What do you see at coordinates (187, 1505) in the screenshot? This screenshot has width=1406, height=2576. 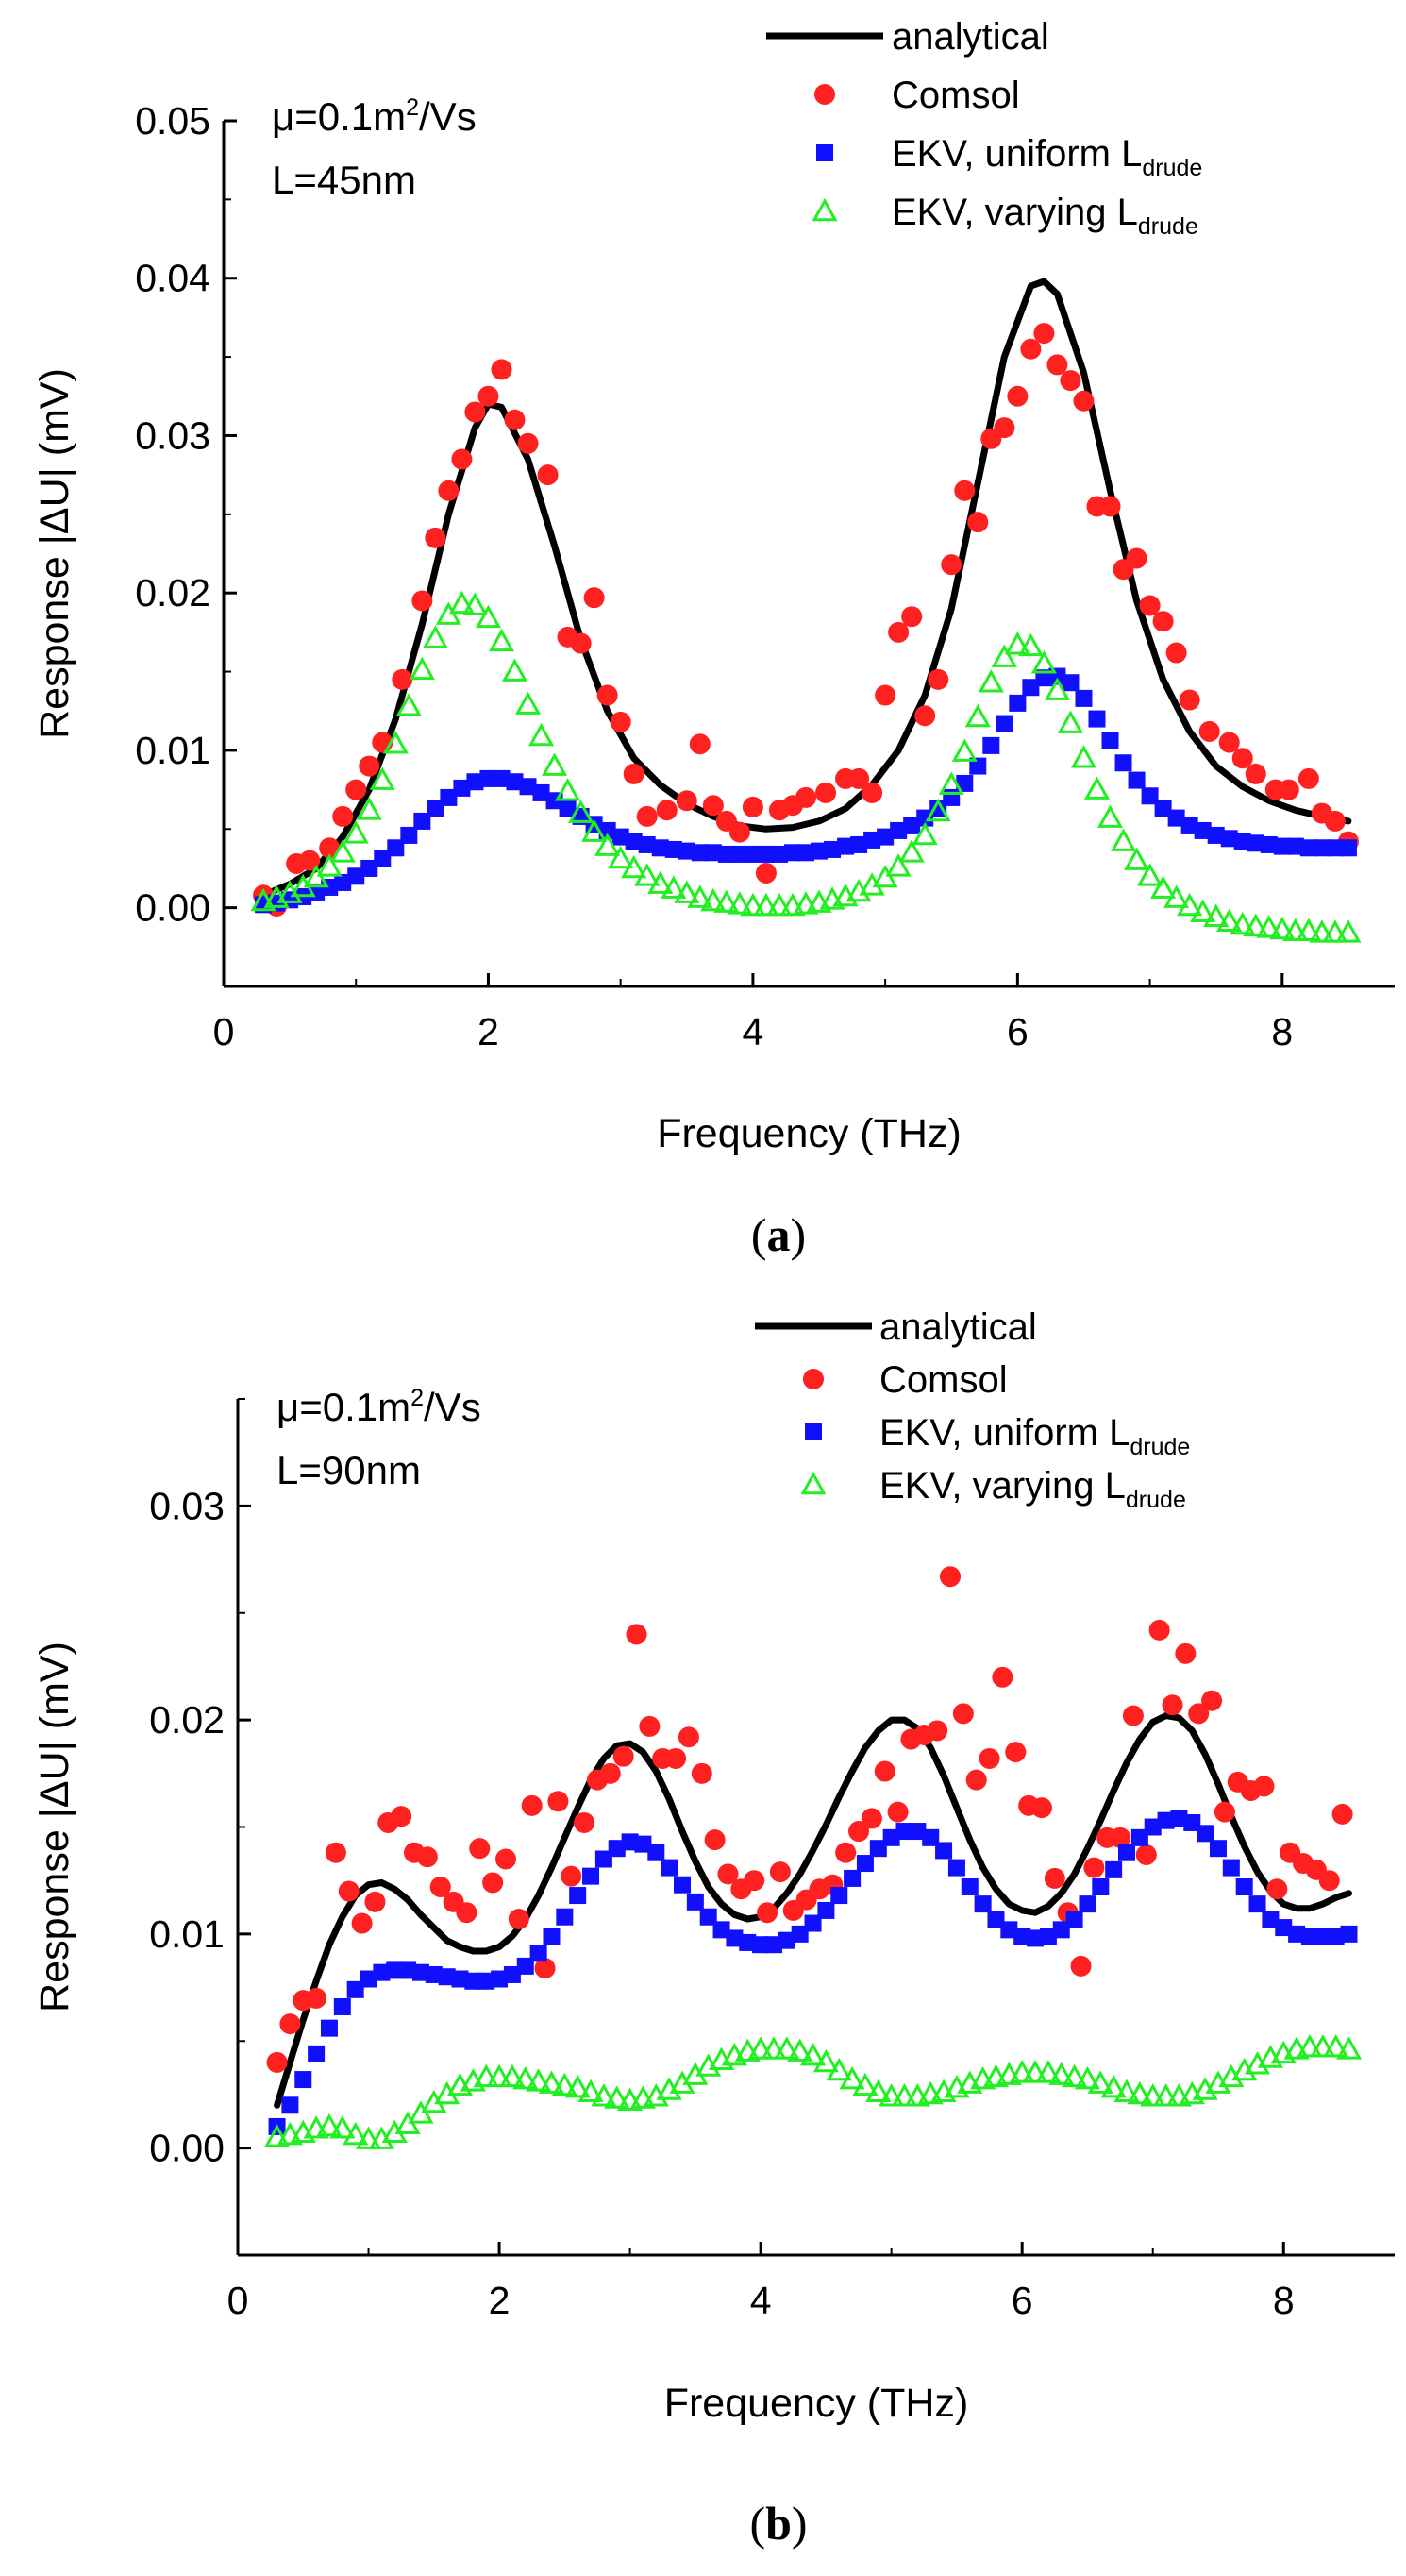 I see `y-tick-label: 0.03` at bounding box center [187, 1505].